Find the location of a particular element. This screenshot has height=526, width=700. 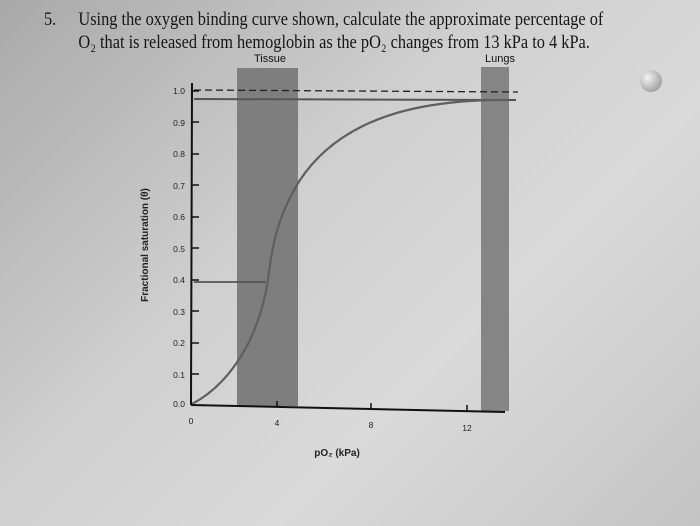

y-tick-label: 0.7 is located at coordinates (179, 186).